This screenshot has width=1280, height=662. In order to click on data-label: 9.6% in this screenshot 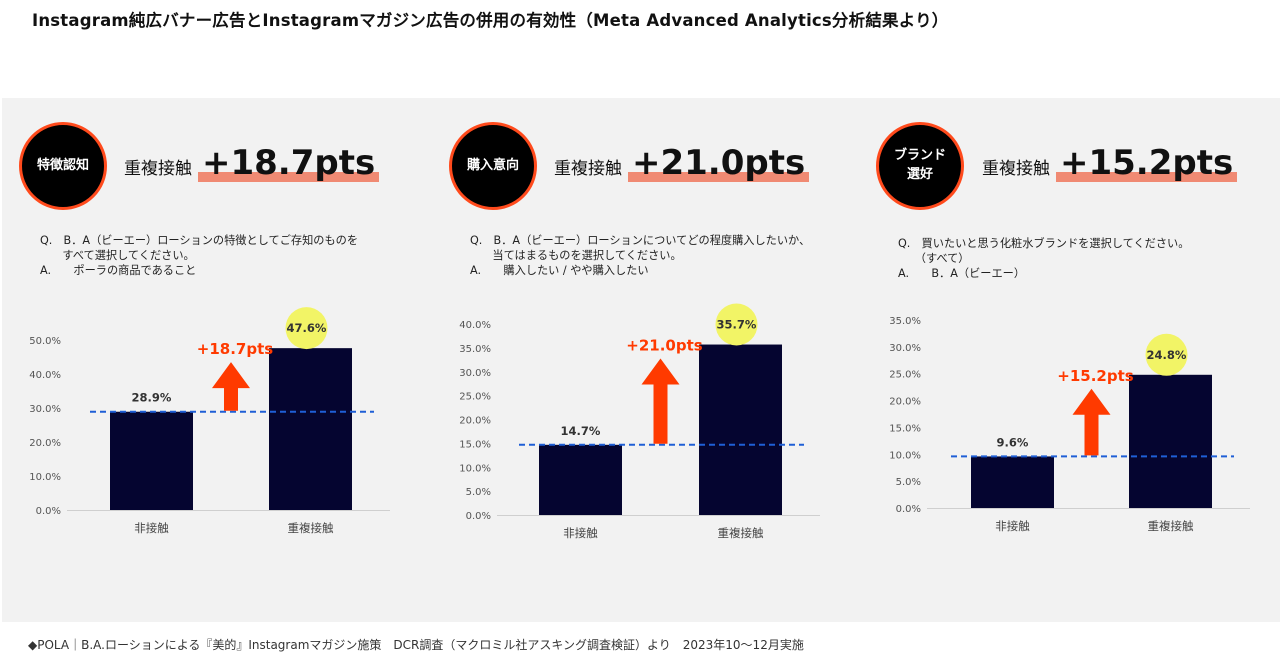, I will do `click(1013, 442)`.